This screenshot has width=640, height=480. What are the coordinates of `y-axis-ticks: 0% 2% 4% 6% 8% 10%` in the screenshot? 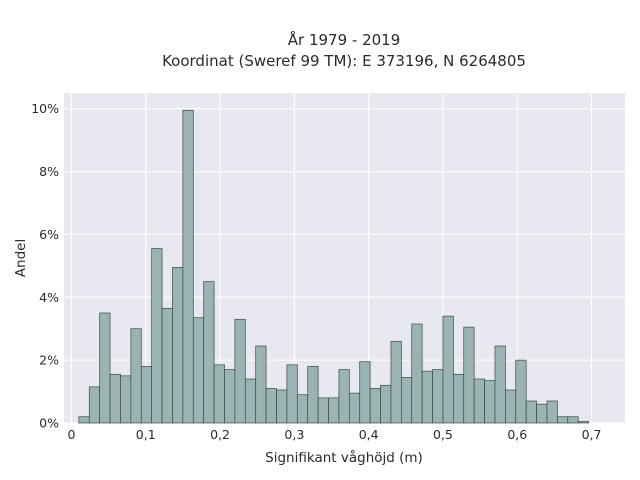 It's located at (45, 265).